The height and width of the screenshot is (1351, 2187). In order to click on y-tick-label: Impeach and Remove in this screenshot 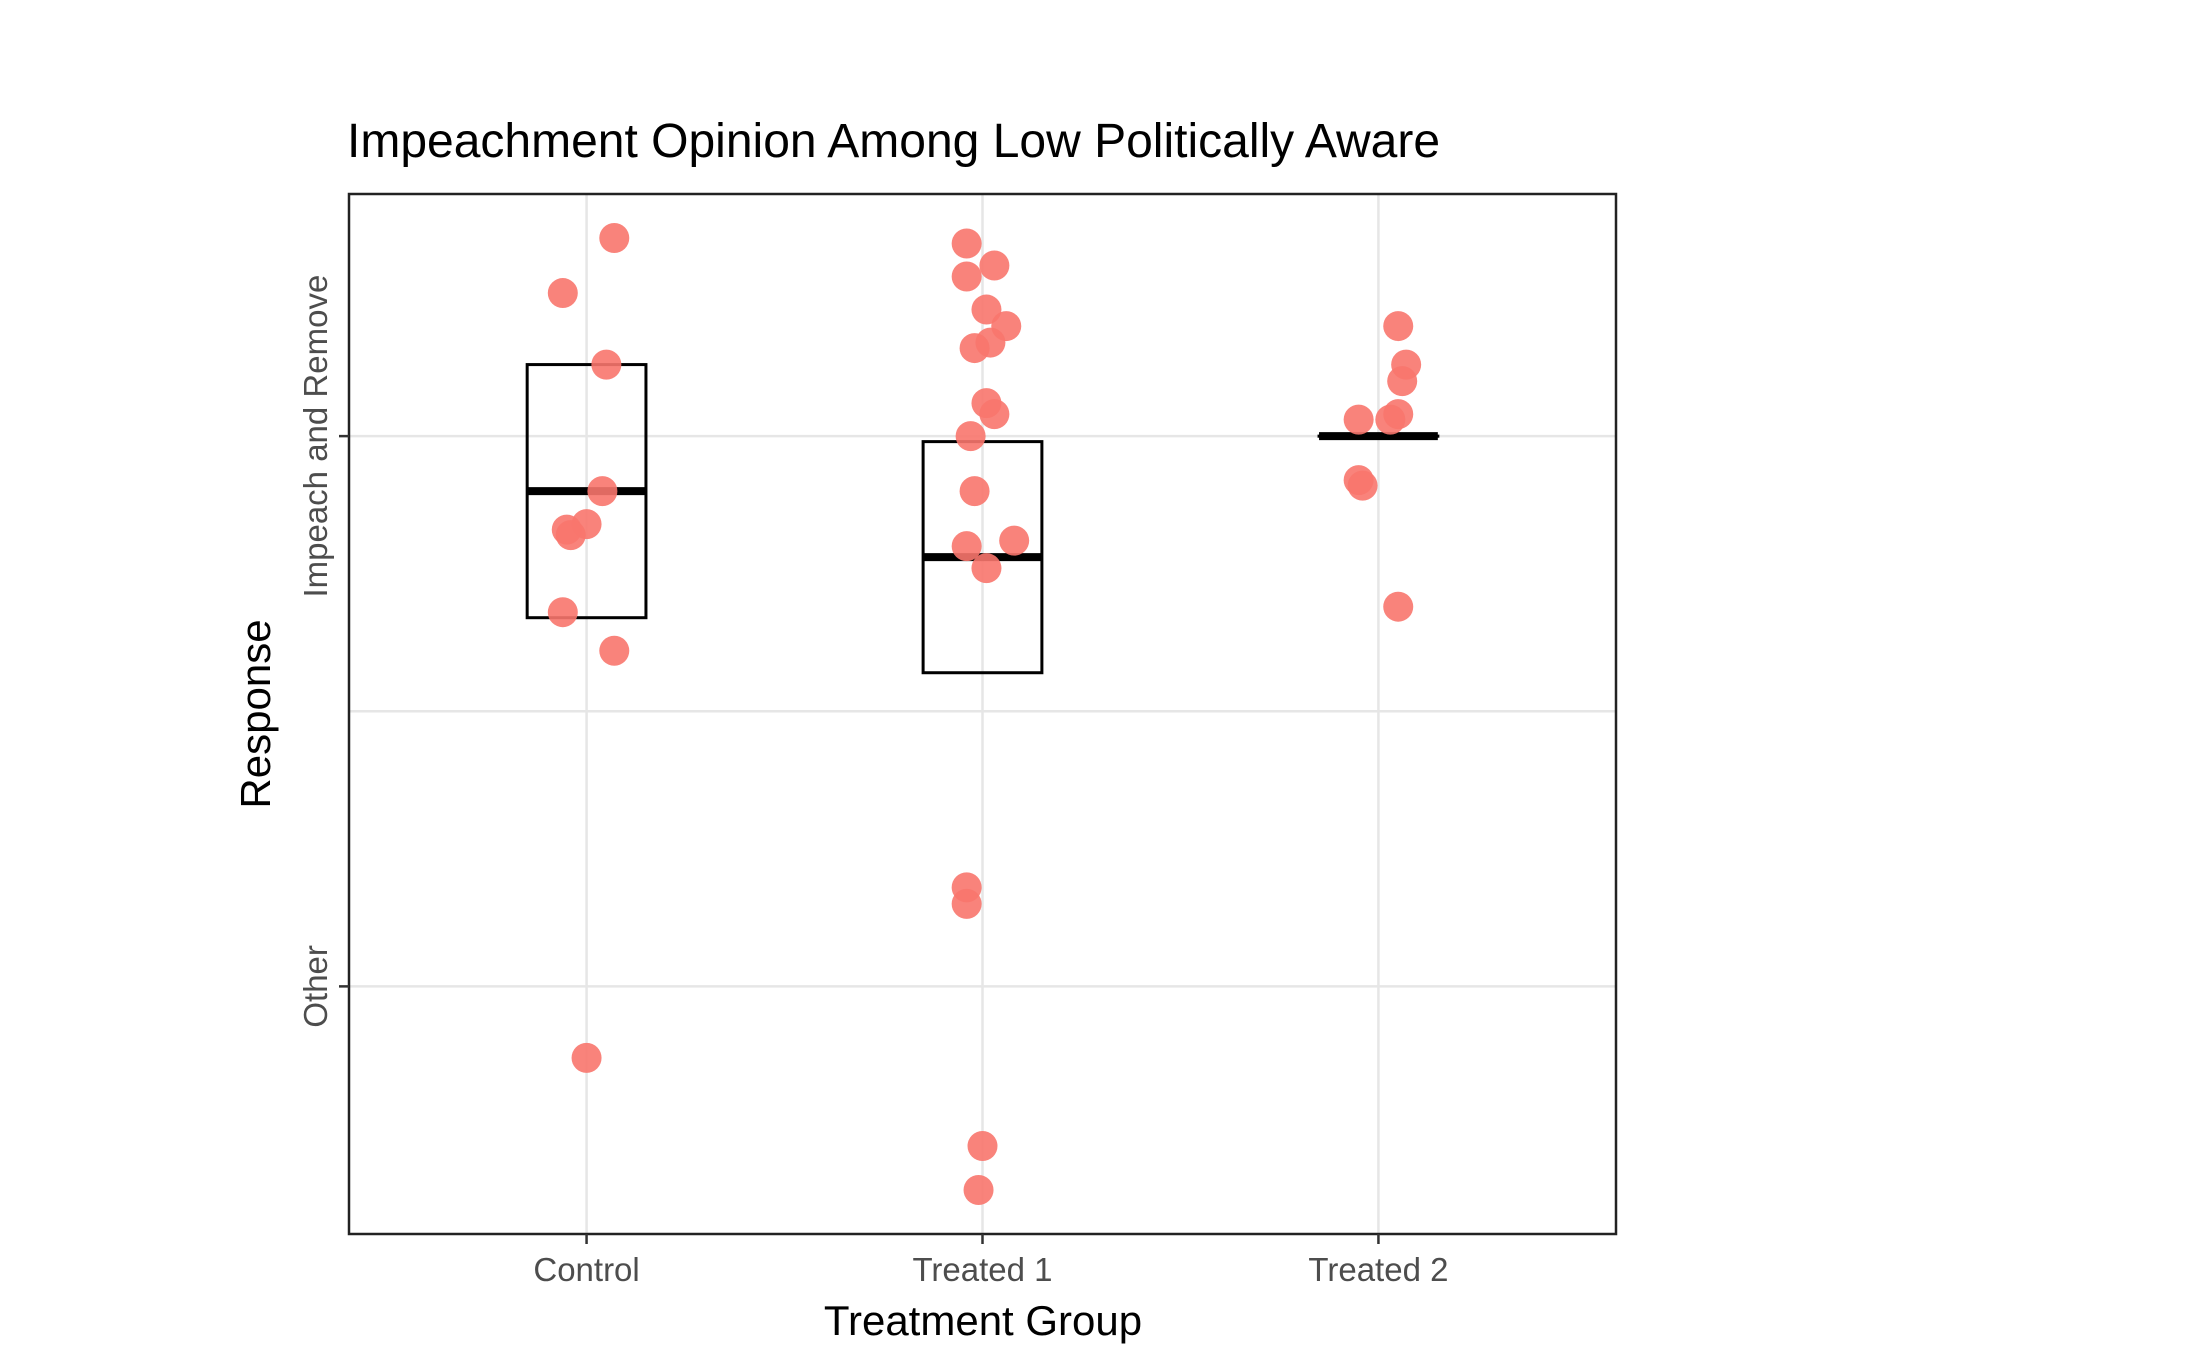, I will do `click(315, 436)`.